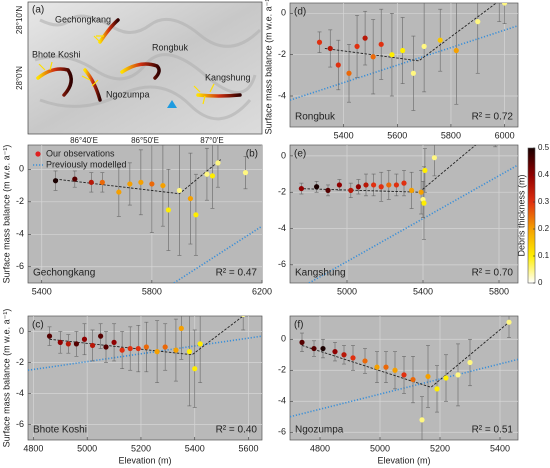 This screenshot has height=468, width=550. Describe the element at coordinates (145, 140) in the screenshot. I see `lon-tick-label: 86°50'E` at that location.